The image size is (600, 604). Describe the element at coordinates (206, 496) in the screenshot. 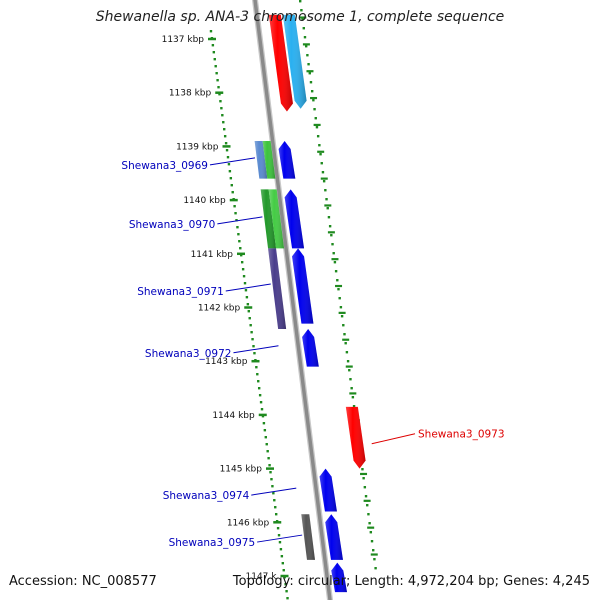

I see `gene-label: Shewana3_0974` at that location.